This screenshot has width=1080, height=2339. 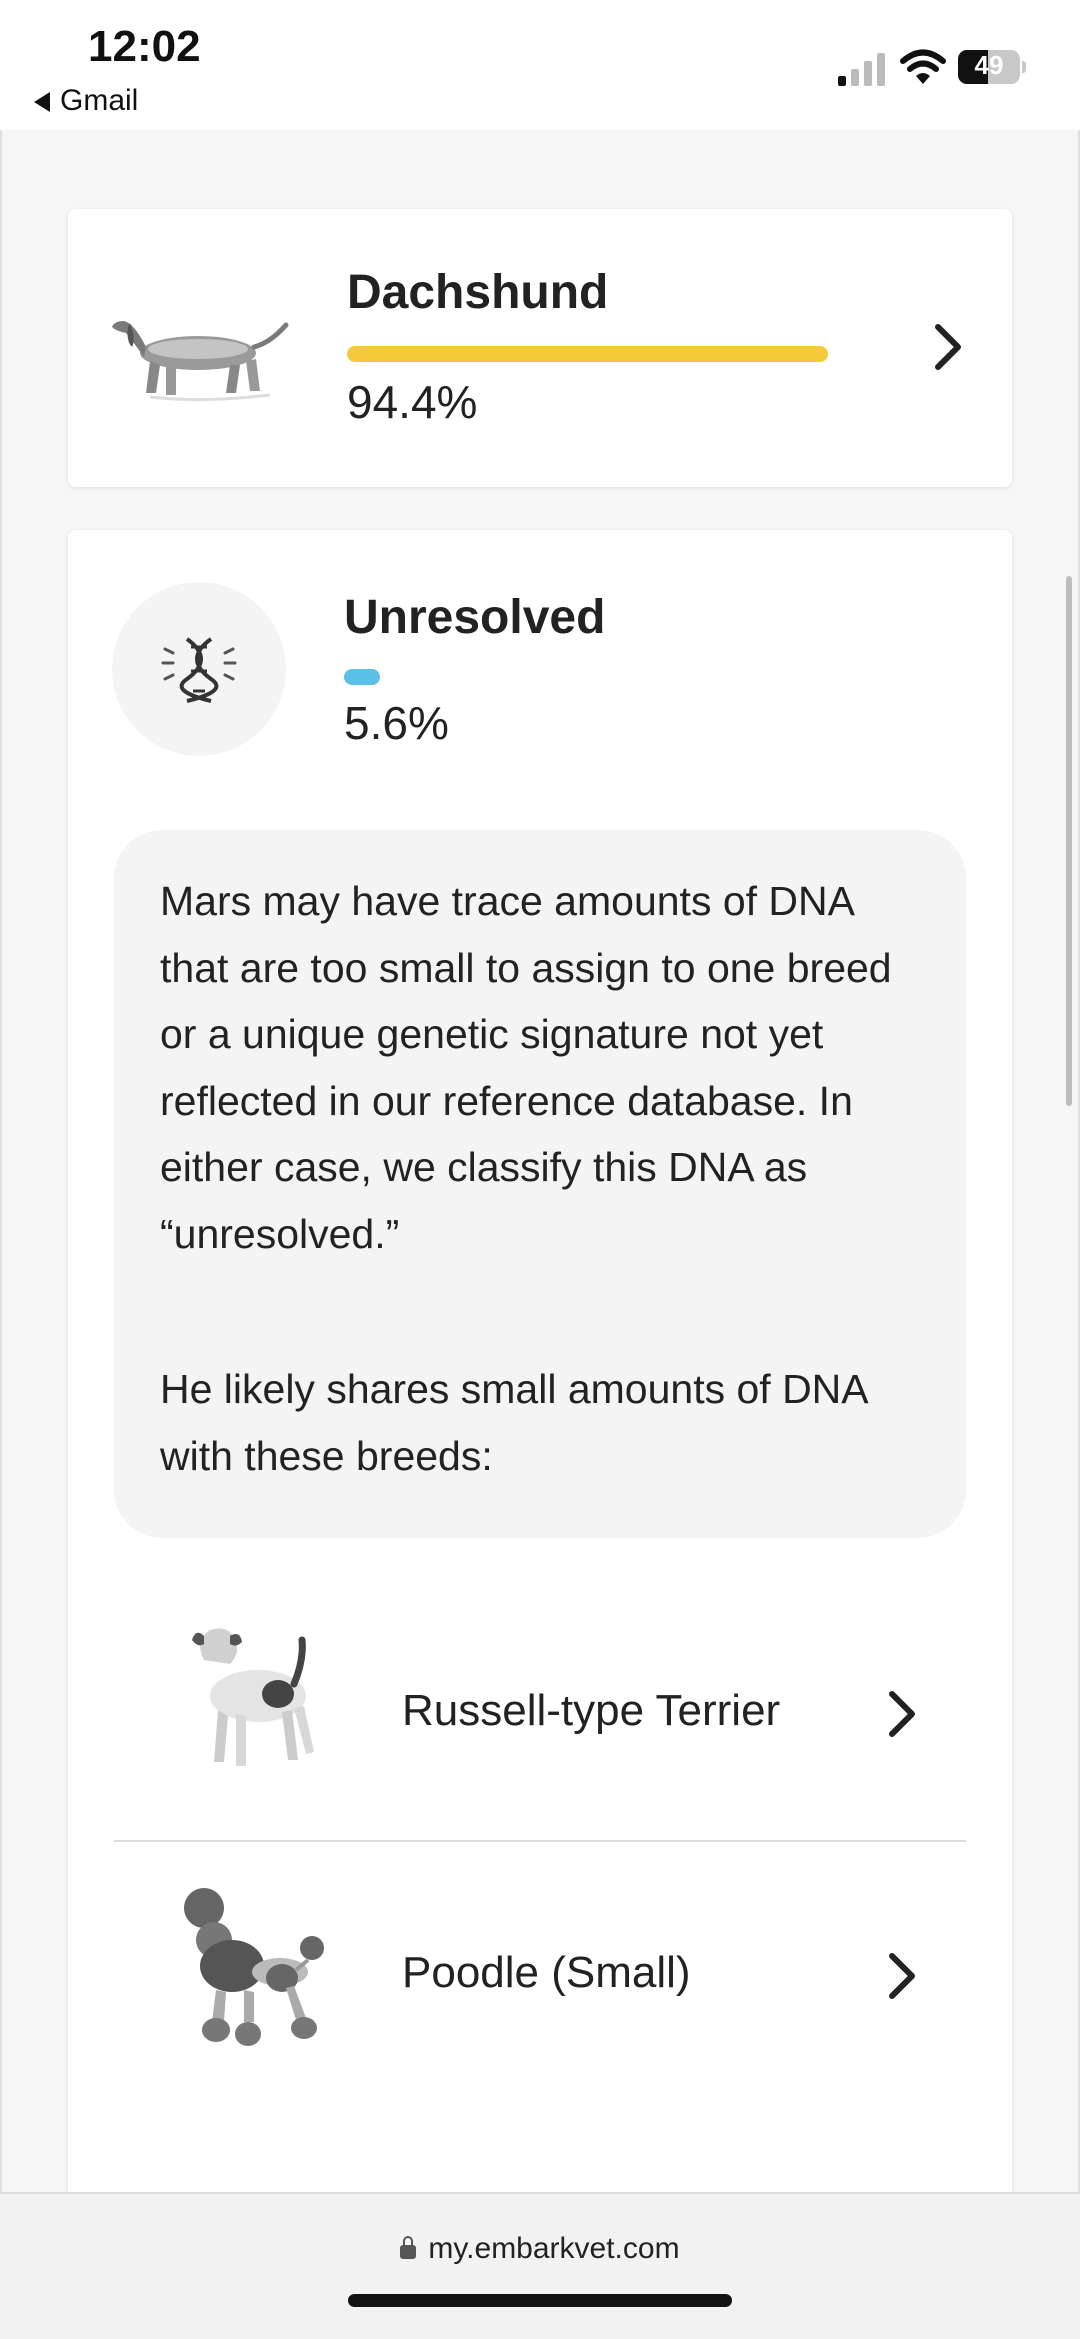 I want to click on breed-percent: 94.4%, so click(x=412, y=402).